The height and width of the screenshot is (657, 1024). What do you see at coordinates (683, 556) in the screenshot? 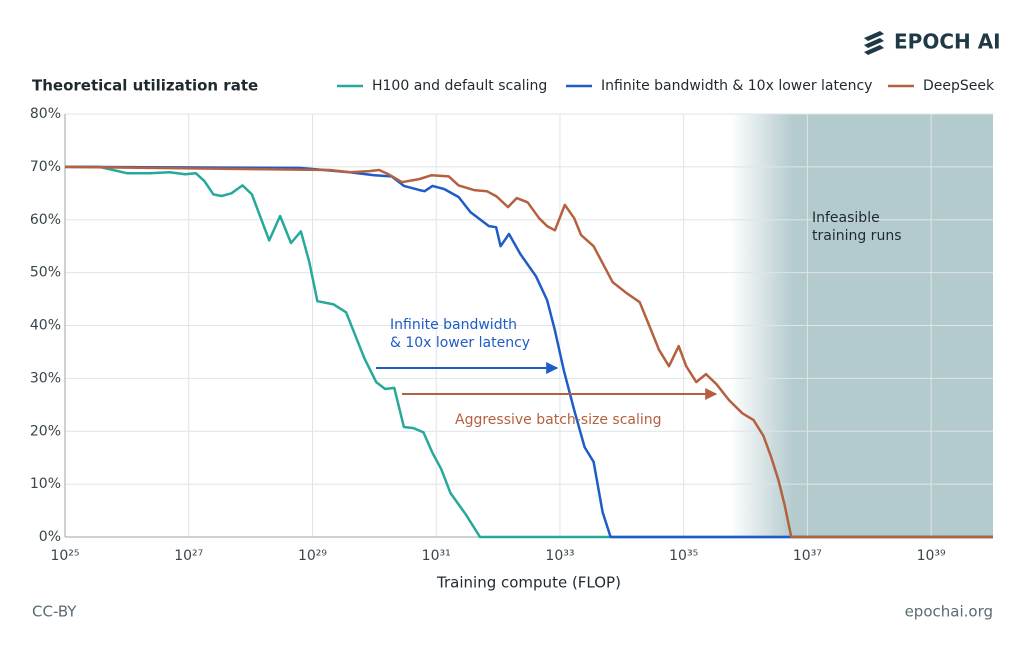
I see `x-tick-label: 10³⁵` at bounding box center [683, 556].